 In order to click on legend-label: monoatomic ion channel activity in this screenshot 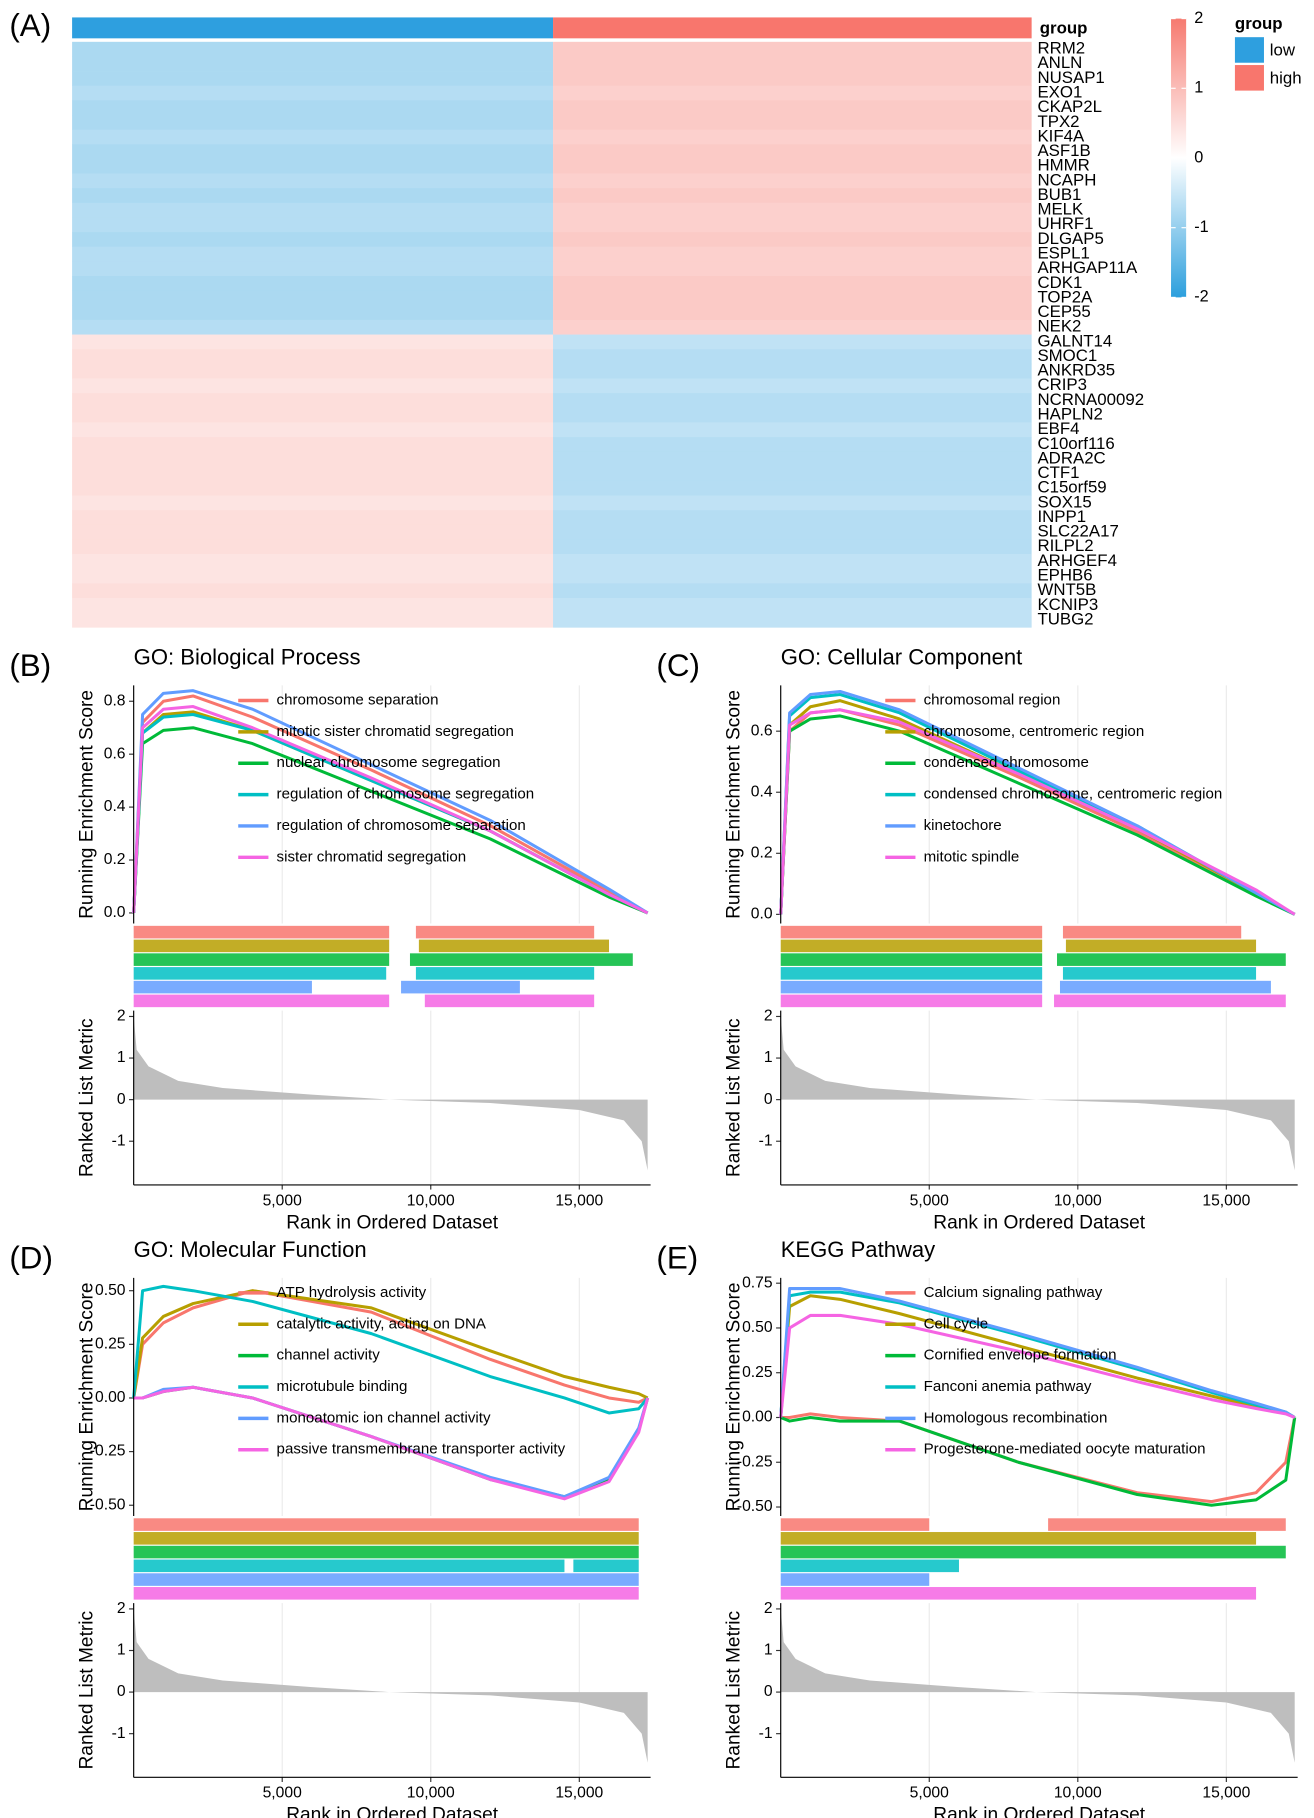, I will do `click(384, 1417)`.